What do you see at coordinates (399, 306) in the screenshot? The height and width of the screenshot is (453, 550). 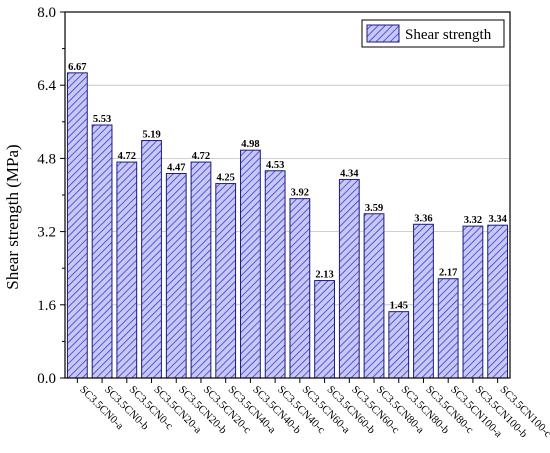 I see `bar-value-label: 1.45` at bounding box center [399, 306].